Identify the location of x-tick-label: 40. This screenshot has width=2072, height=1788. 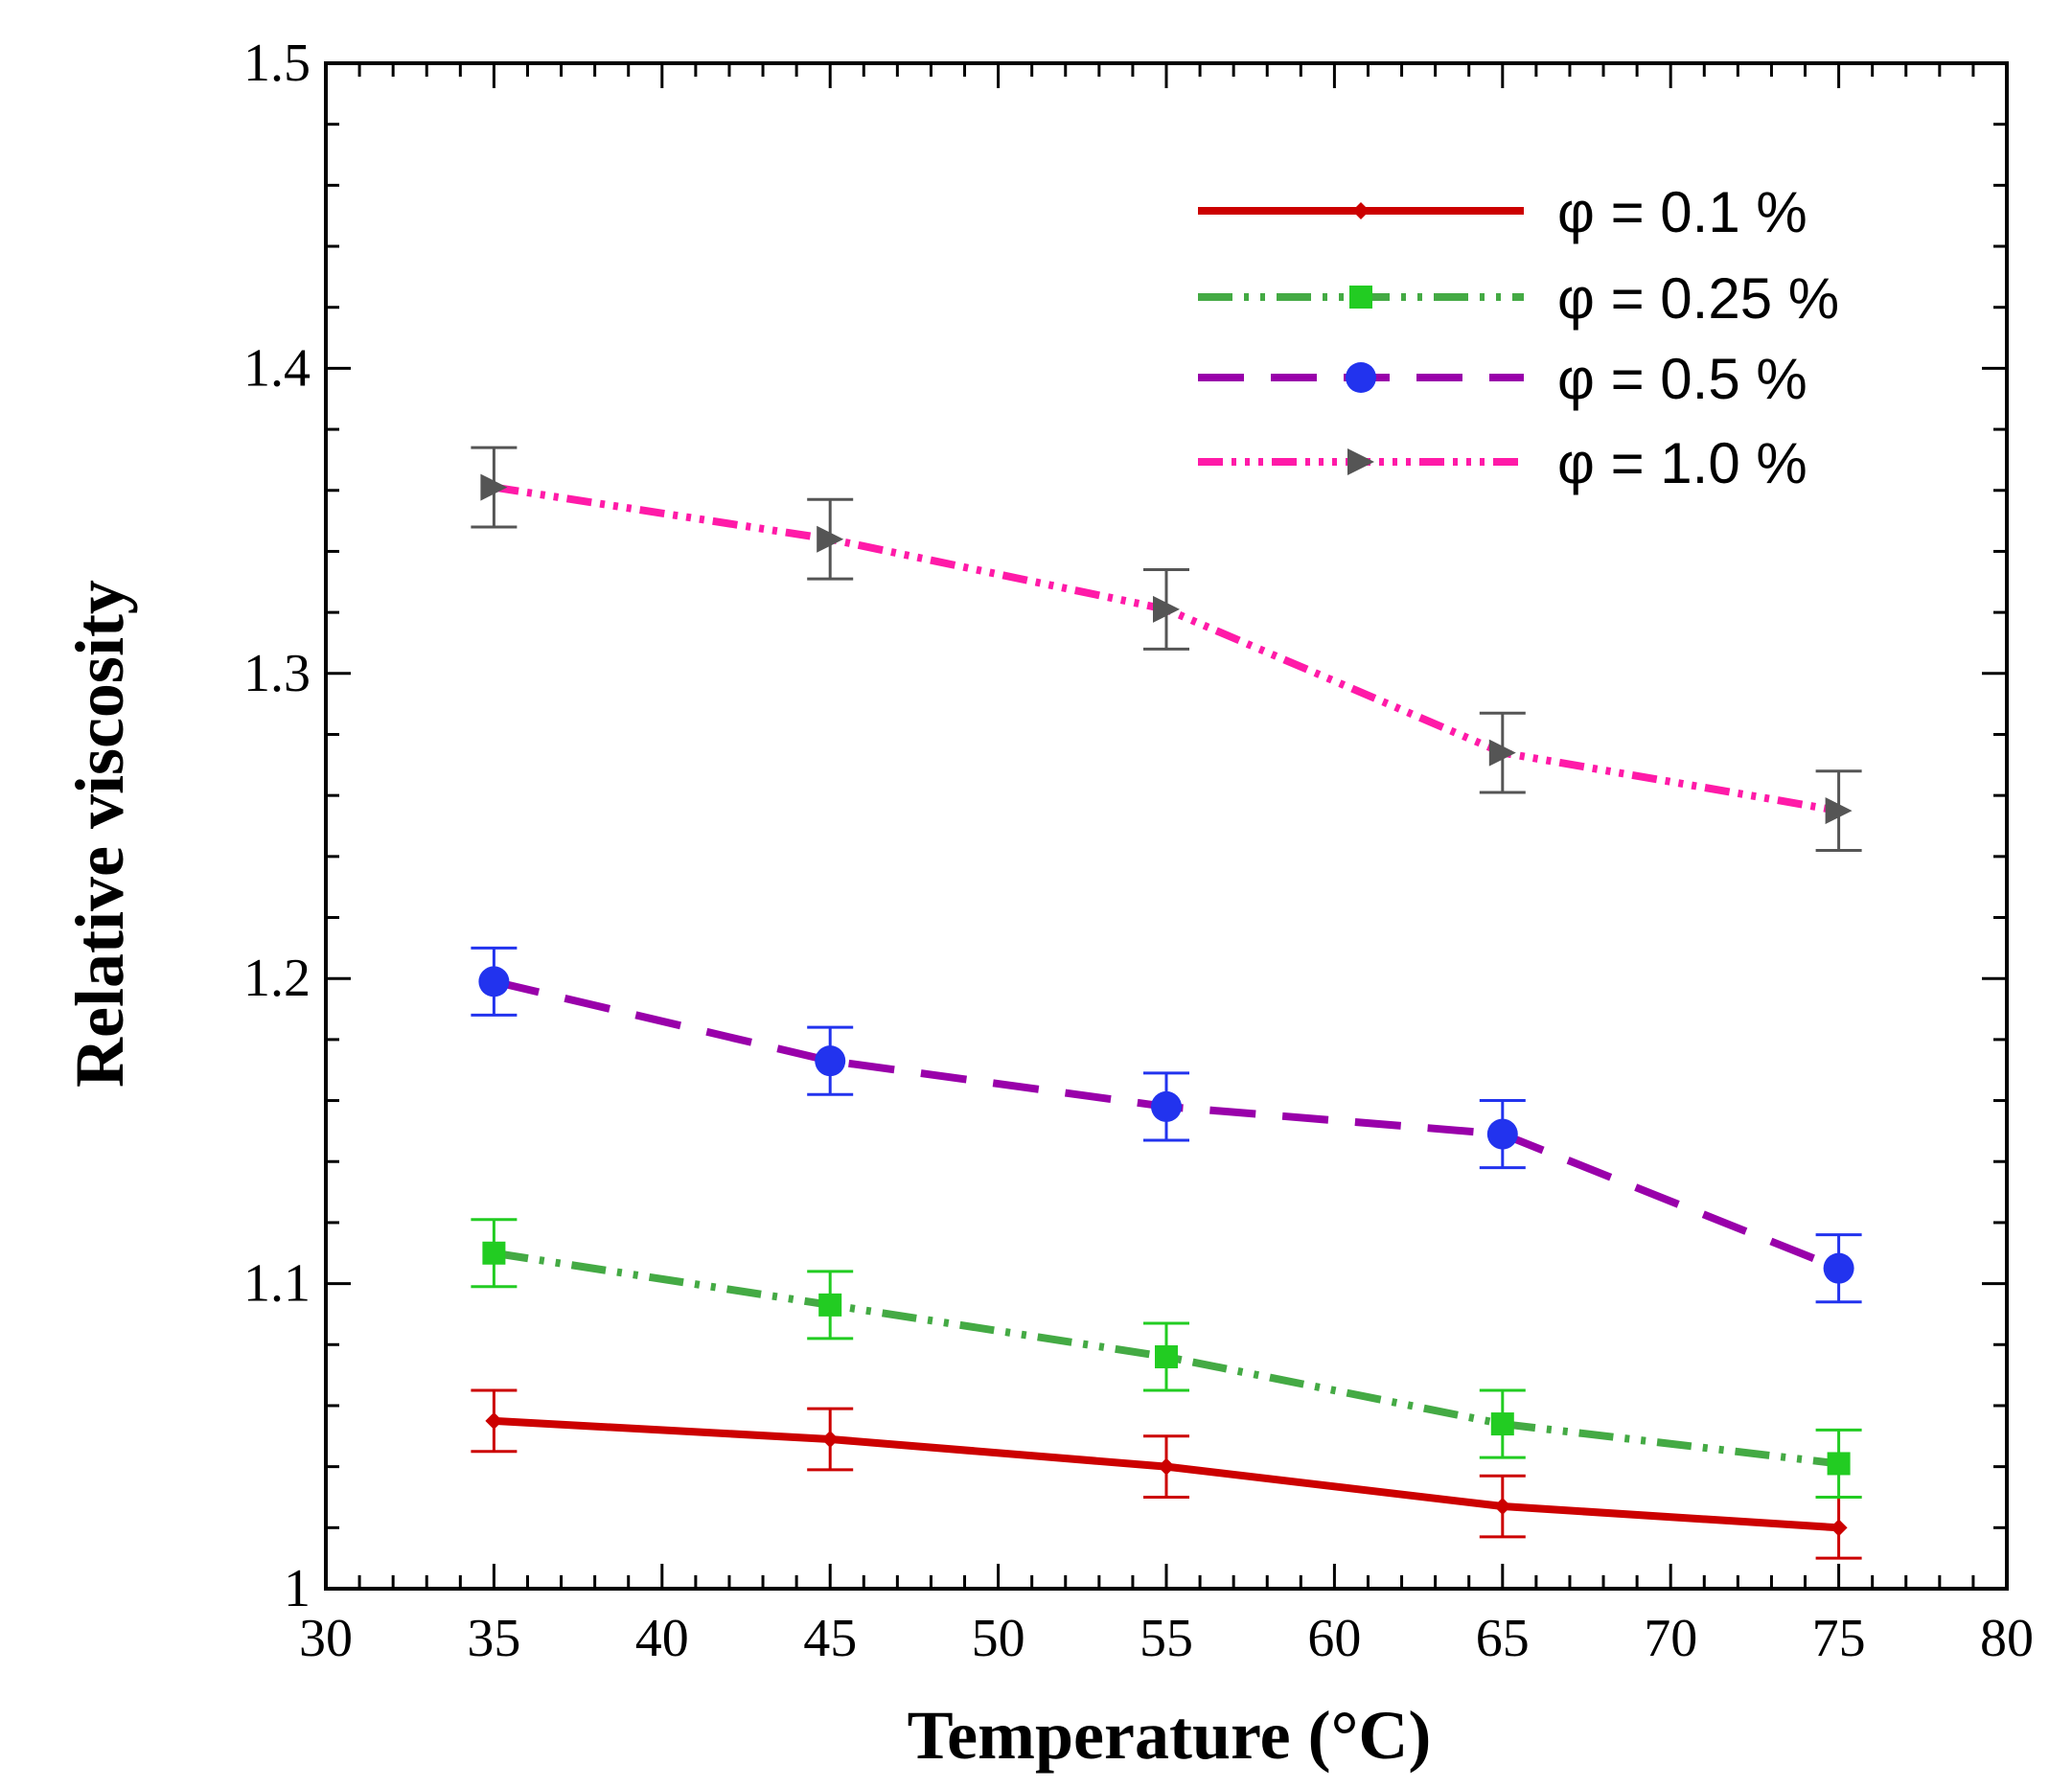
(662, 1638).